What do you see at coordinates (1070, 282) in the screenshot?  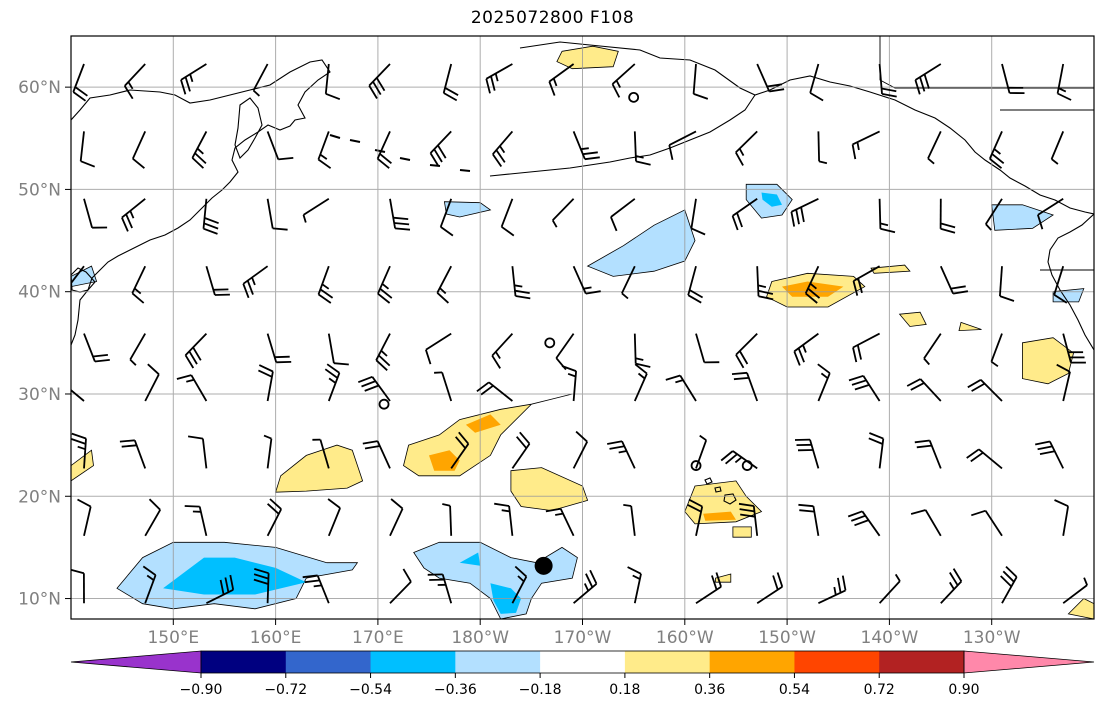 I see `north-america-coastline` at bounding box center [1070, 282].